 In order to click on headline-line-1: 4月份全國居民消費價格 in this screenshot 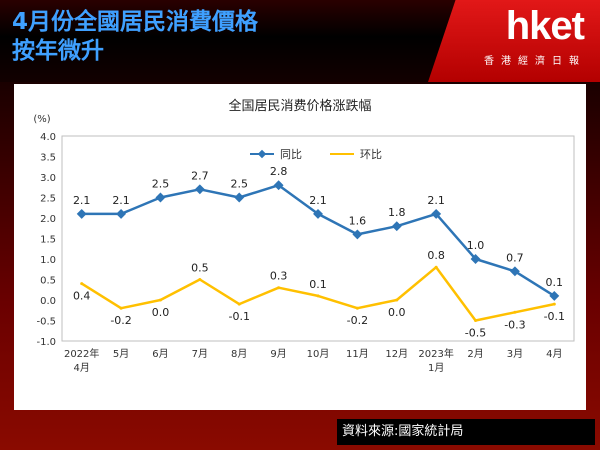, I will do `click(135, 22)`.